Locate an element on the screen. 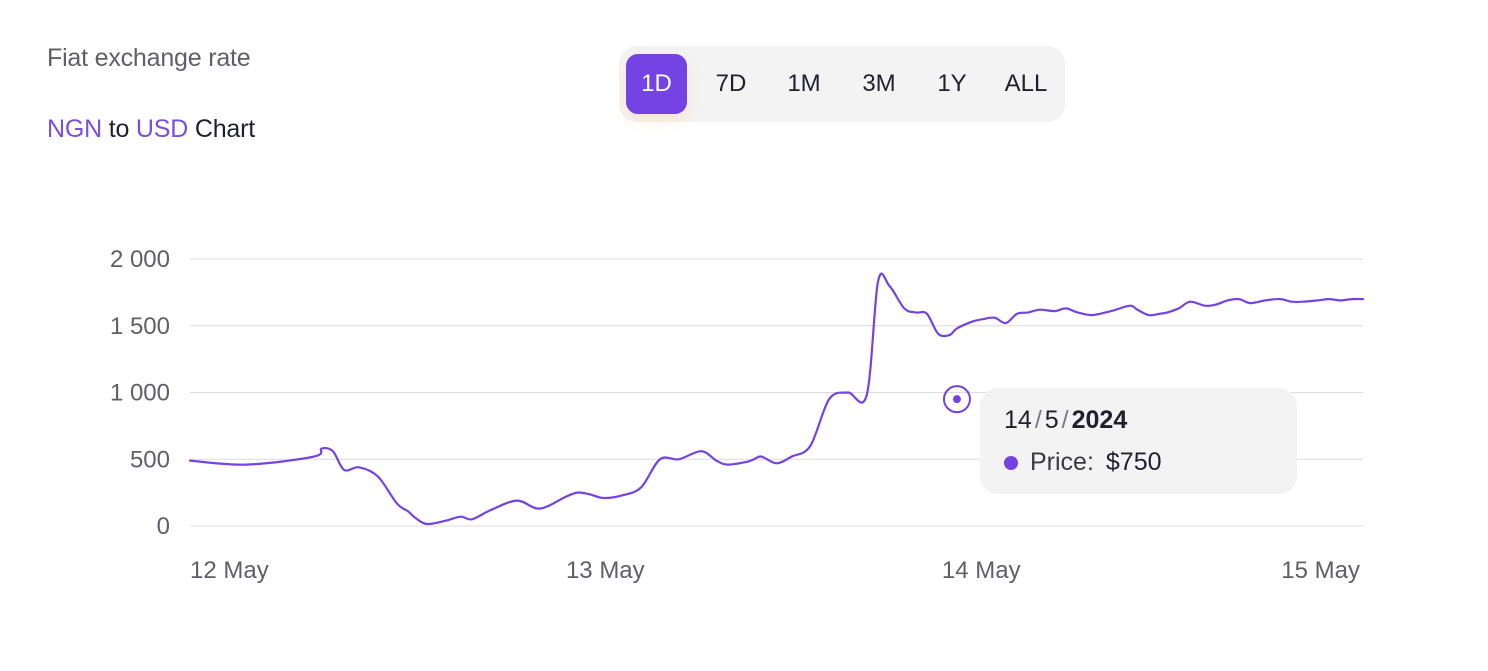 This screenshot has width=1488, height=671. tooltip-month: 5 is located at coordinates (1051, 420).